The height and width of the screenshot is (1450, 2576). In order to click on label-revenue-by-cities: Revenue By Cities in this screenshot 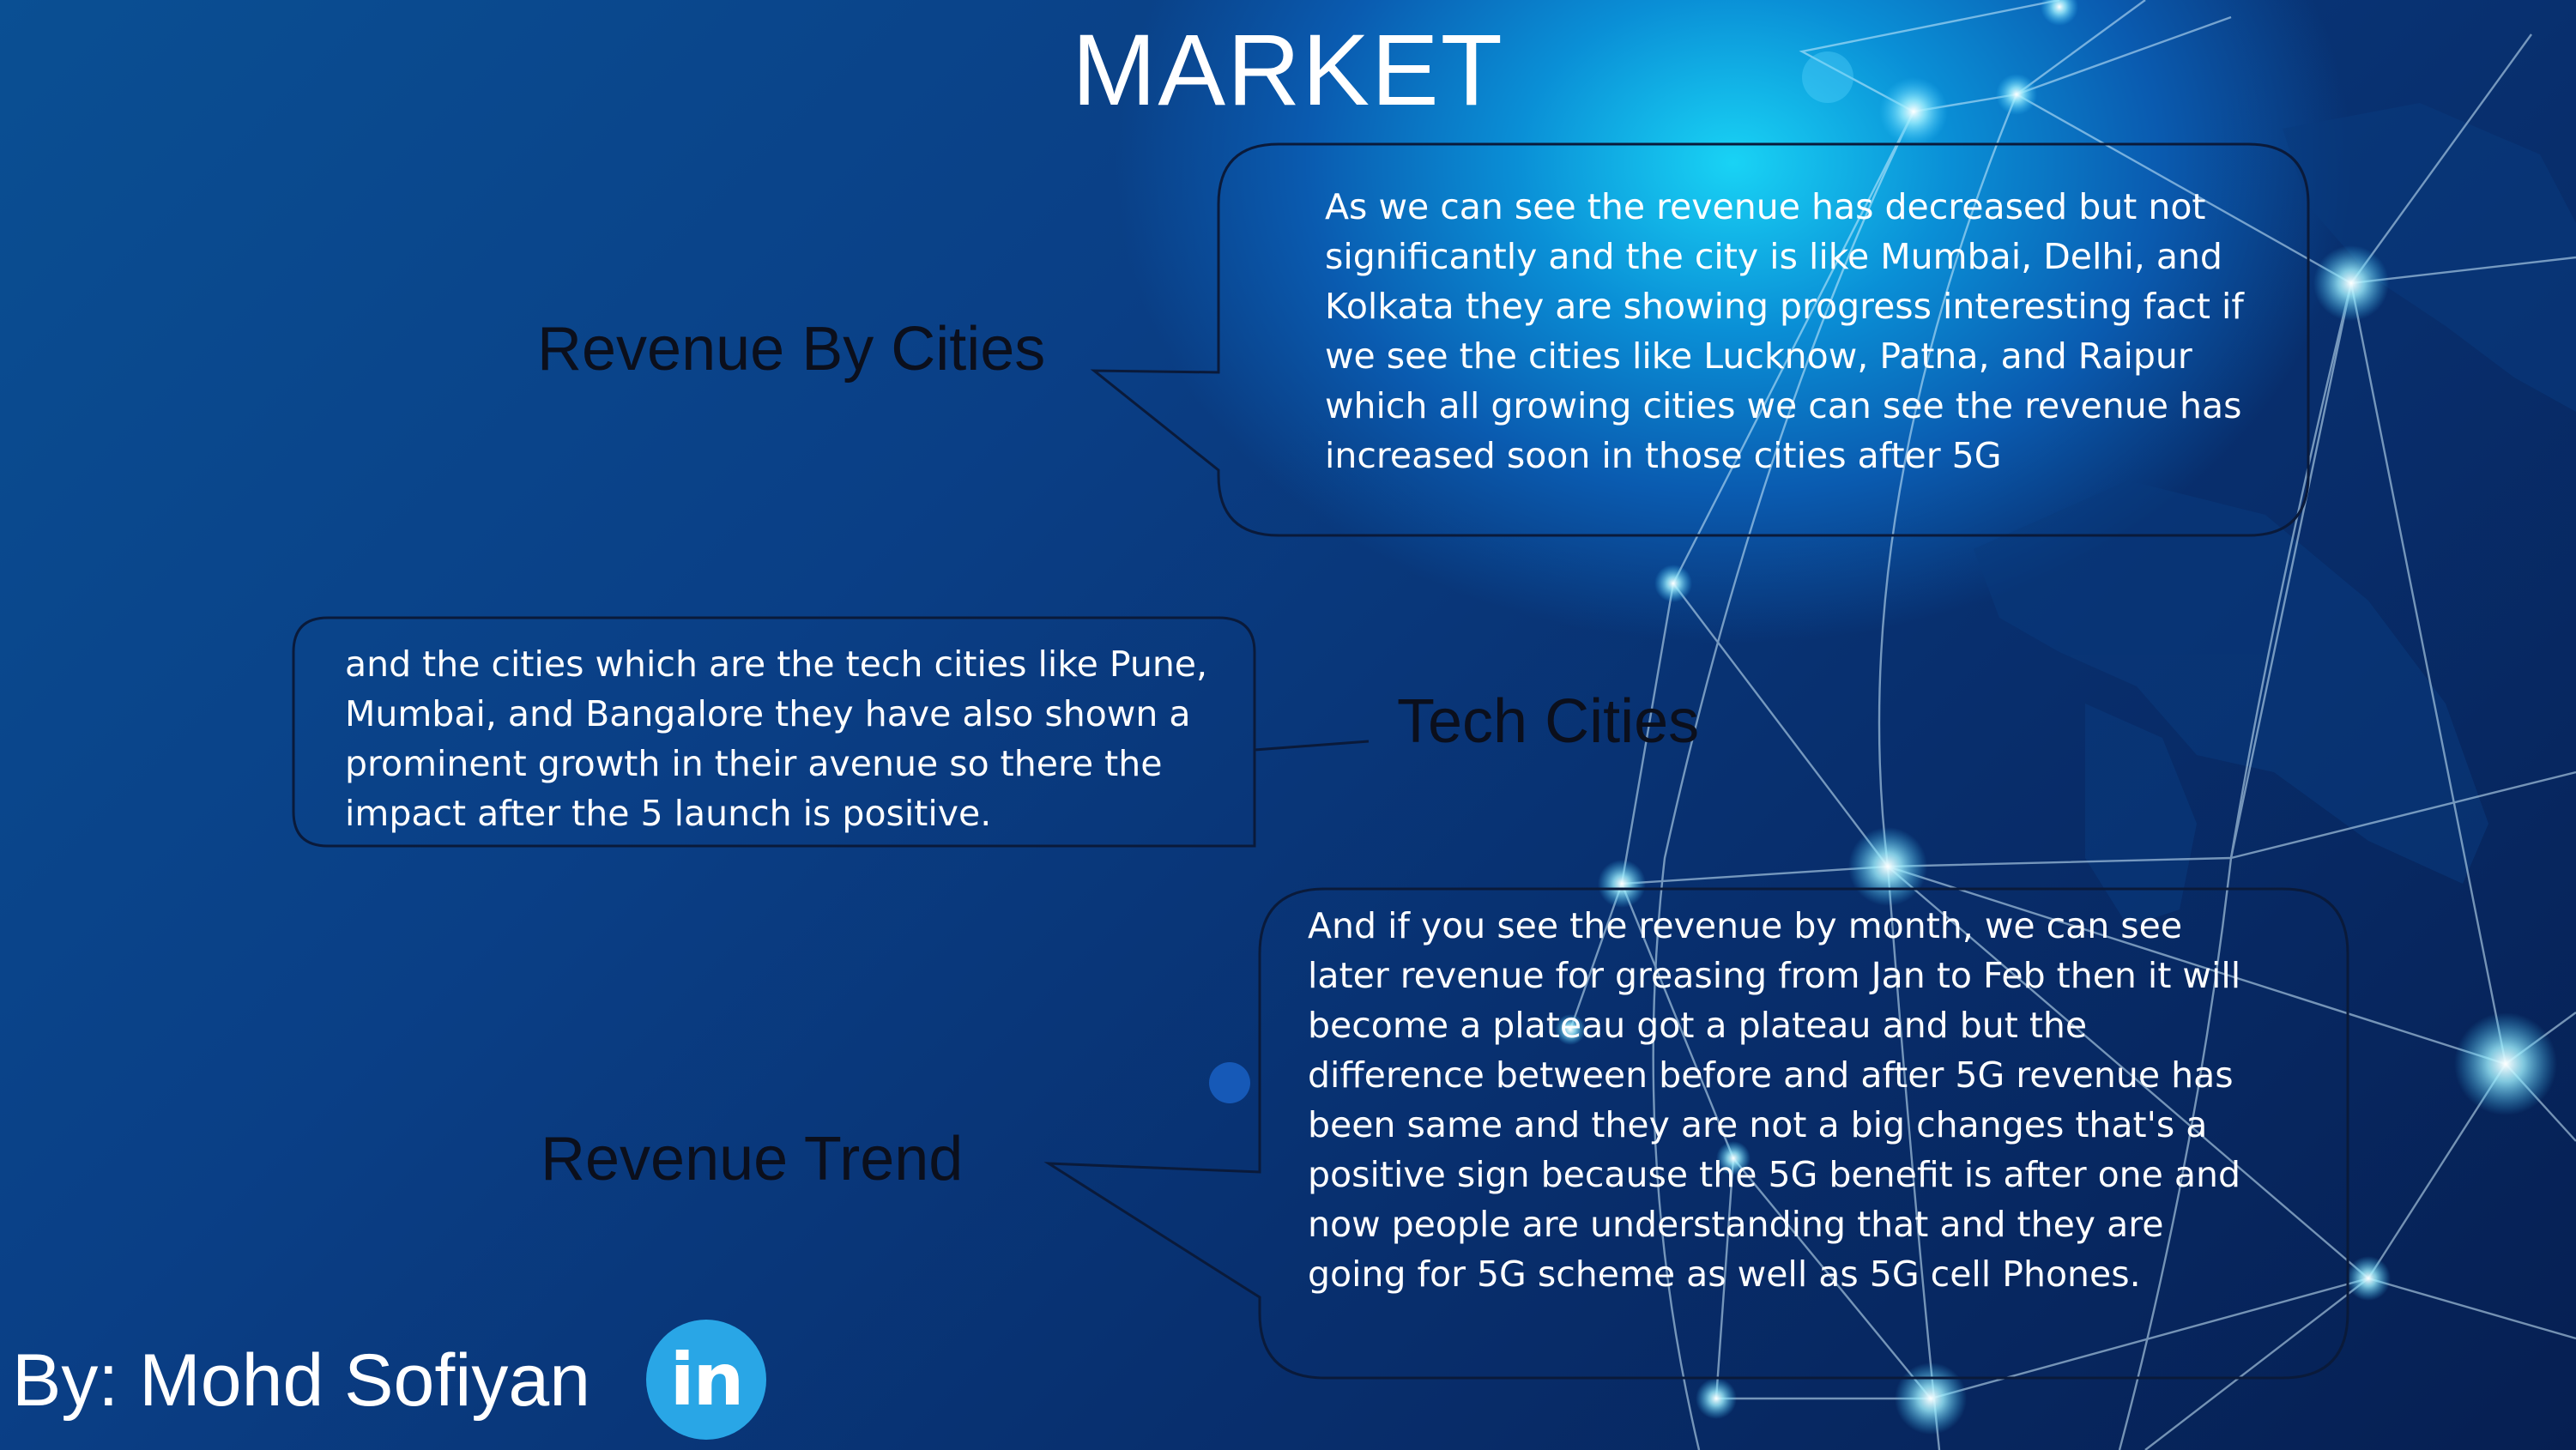, I will do `click(791, 350)`.